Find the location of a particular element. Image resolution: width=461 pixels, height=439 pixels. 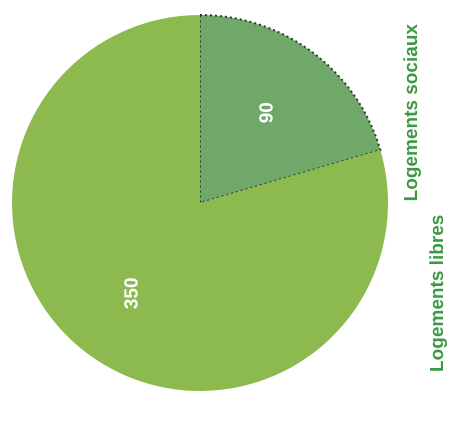

data-label: 90 is located at coordinates (267, 113).